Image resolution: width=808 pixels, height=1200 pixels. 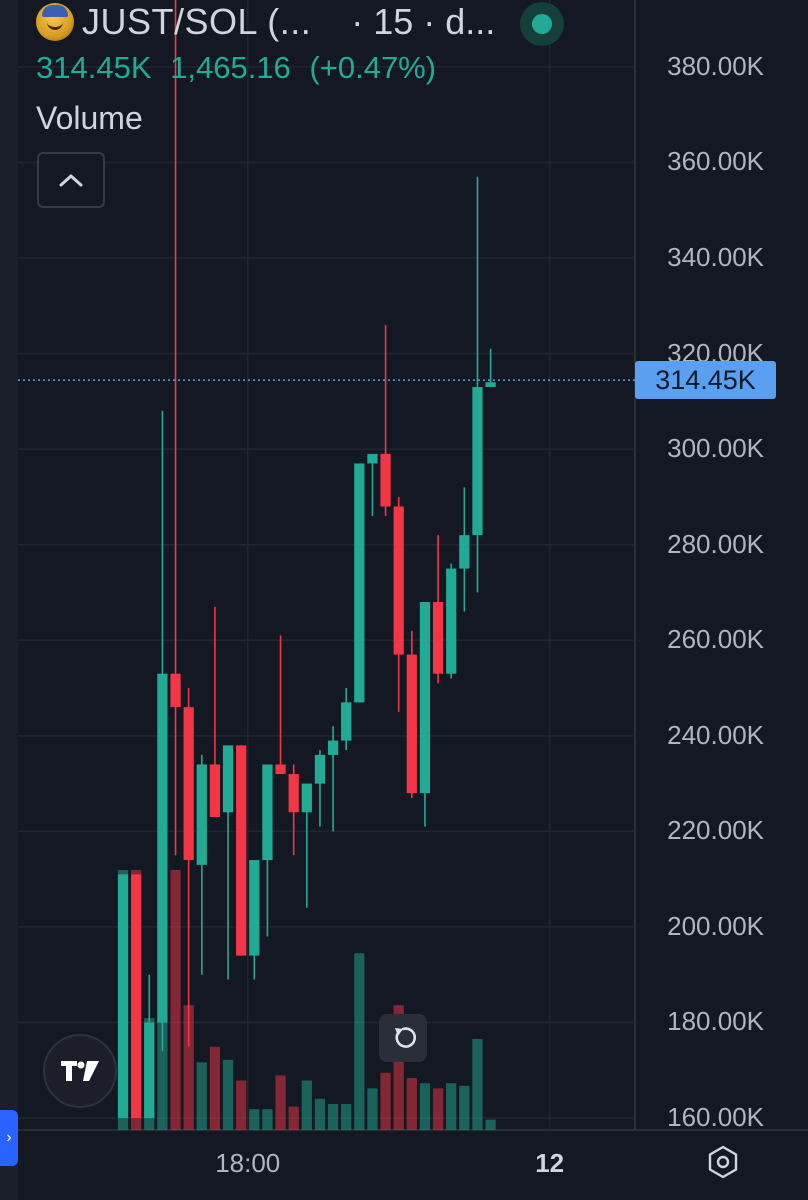 I want to click on price-tick-label: 340.00K, so click(x=715, y=257).